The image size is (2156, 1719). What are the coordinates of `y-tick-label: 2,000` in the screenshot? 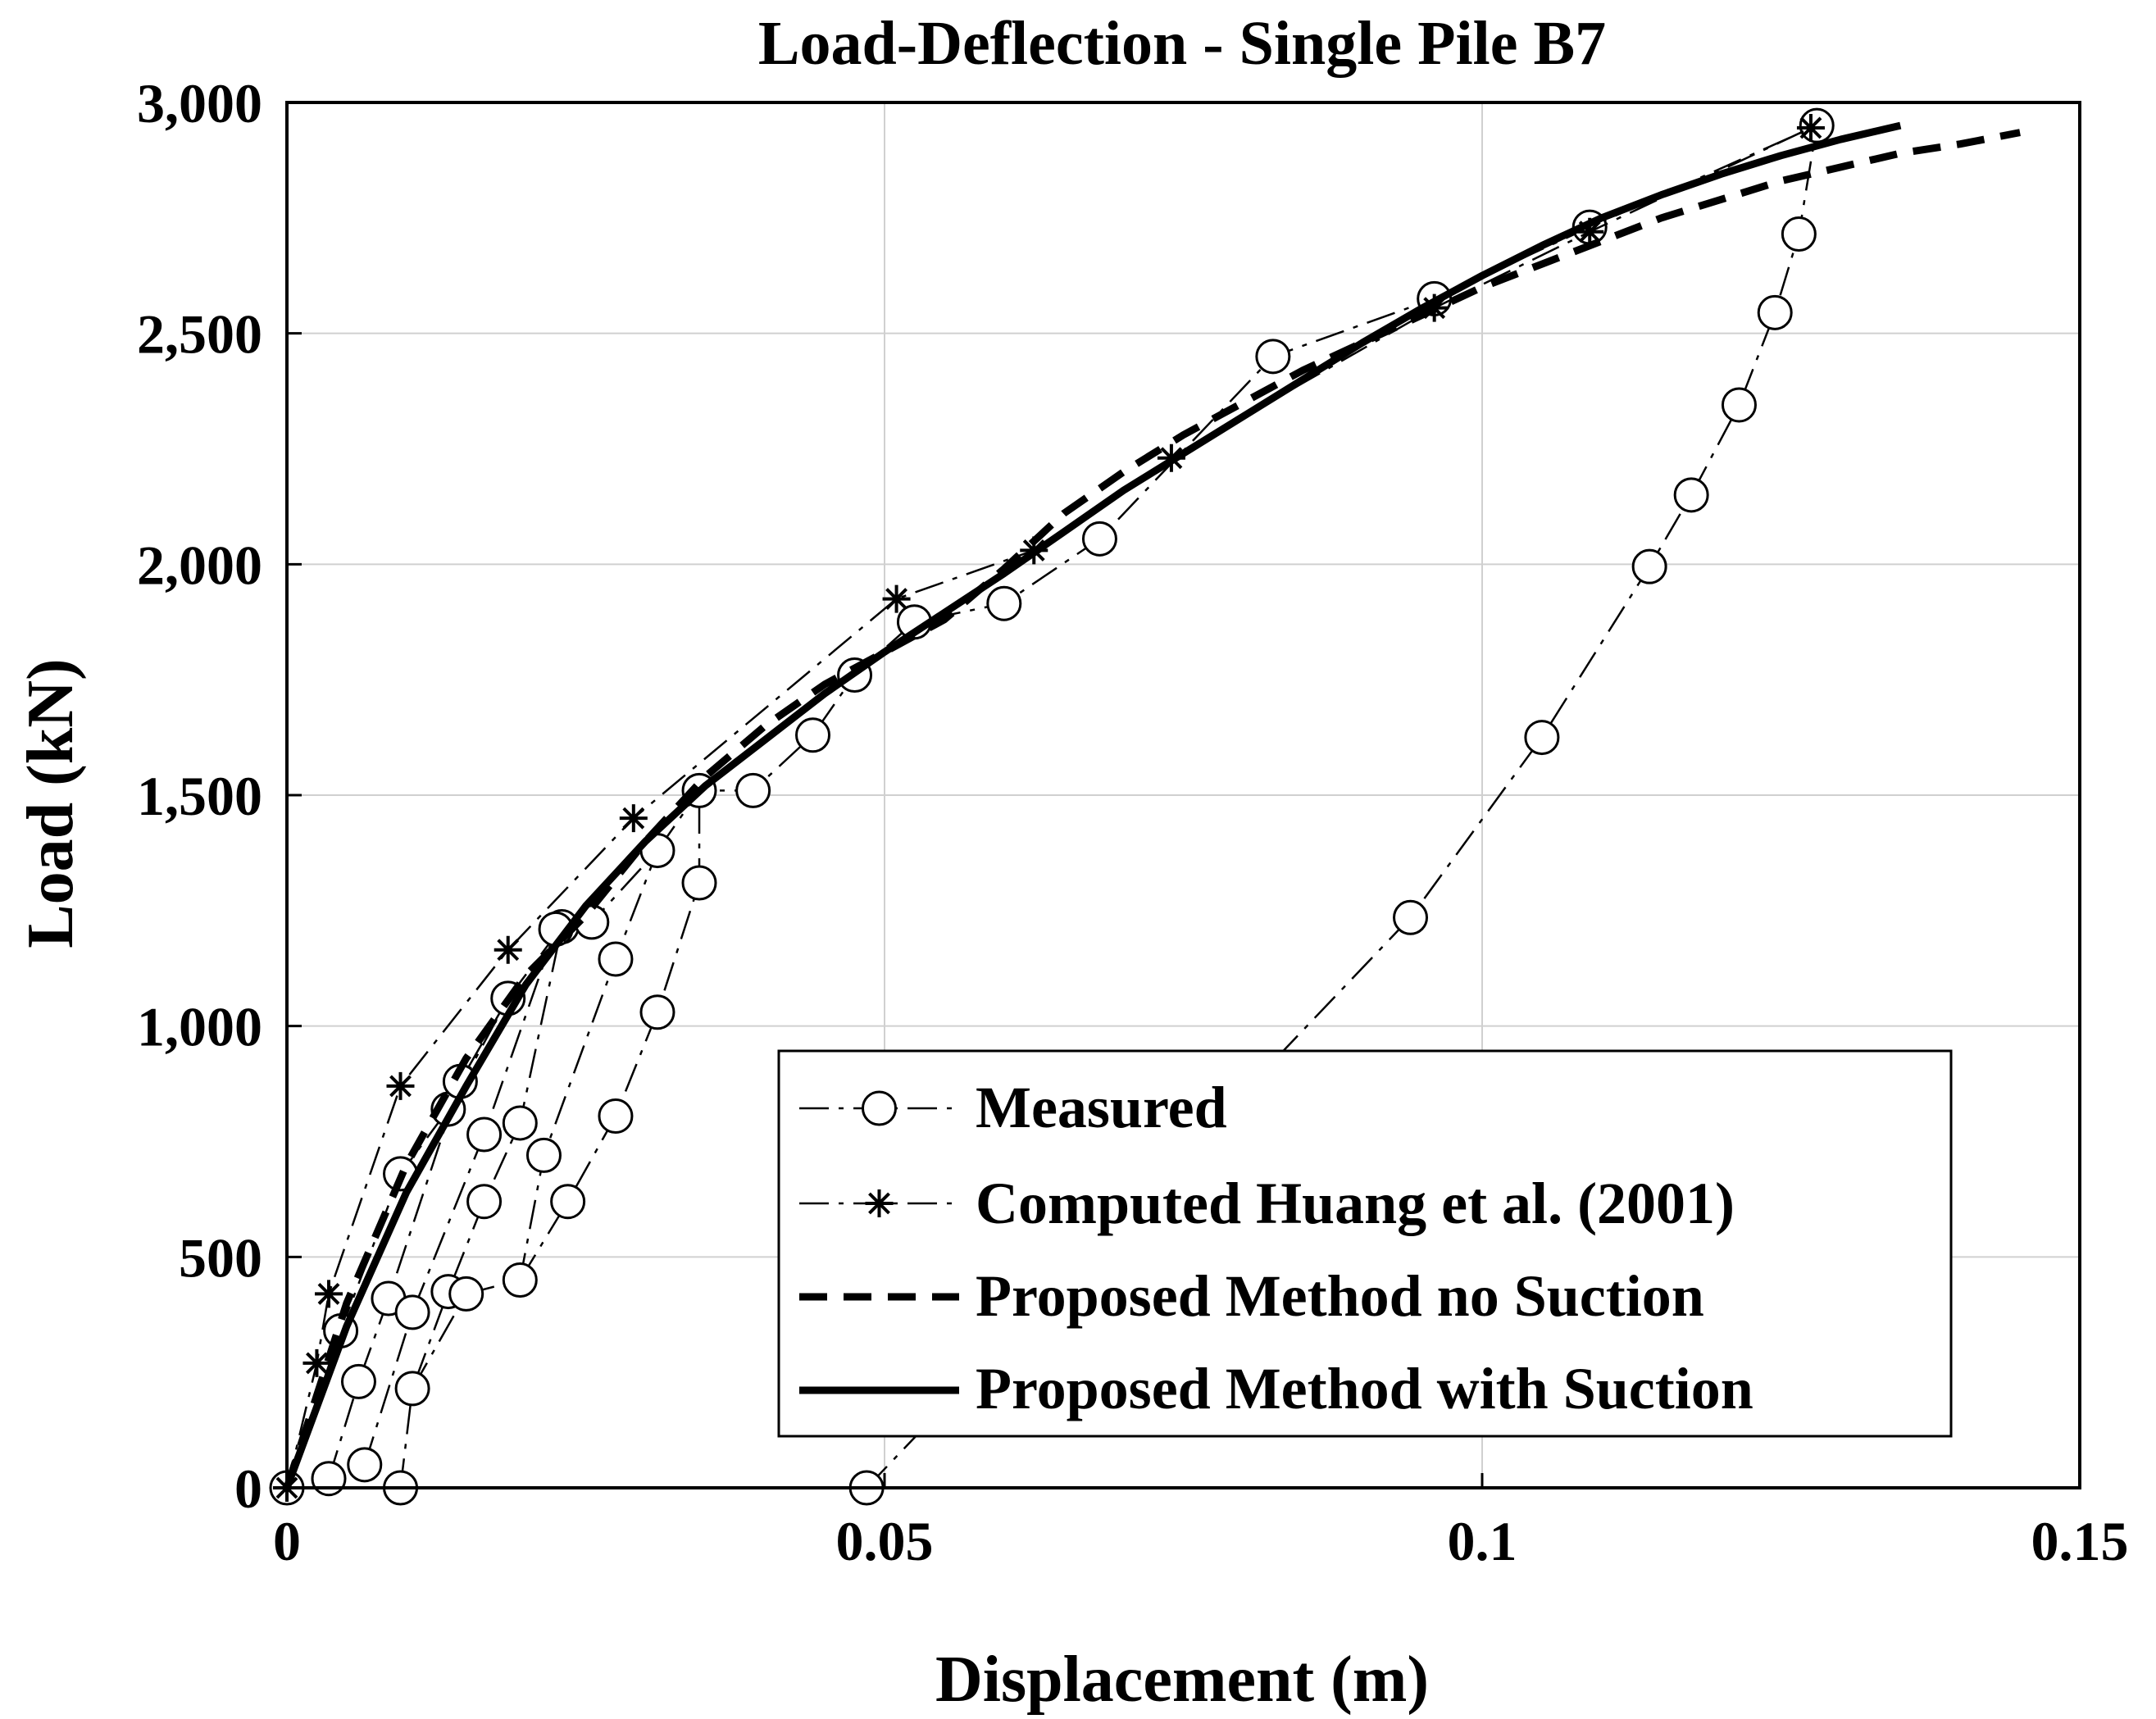 It's located at (199, 565).